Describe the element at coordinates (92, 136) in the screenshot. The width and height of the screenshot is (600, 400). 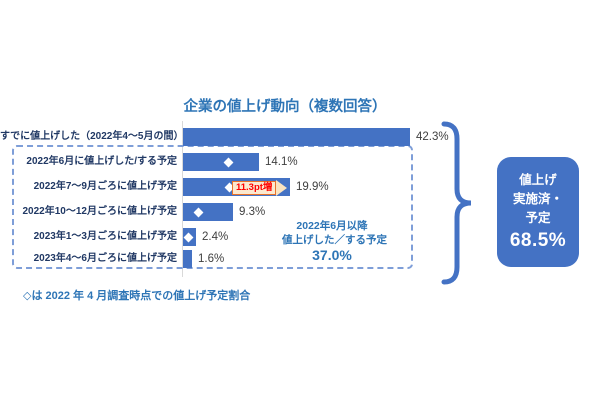
I see `category-label: すでに値上げした（2022年4～5月の間）` at that location.